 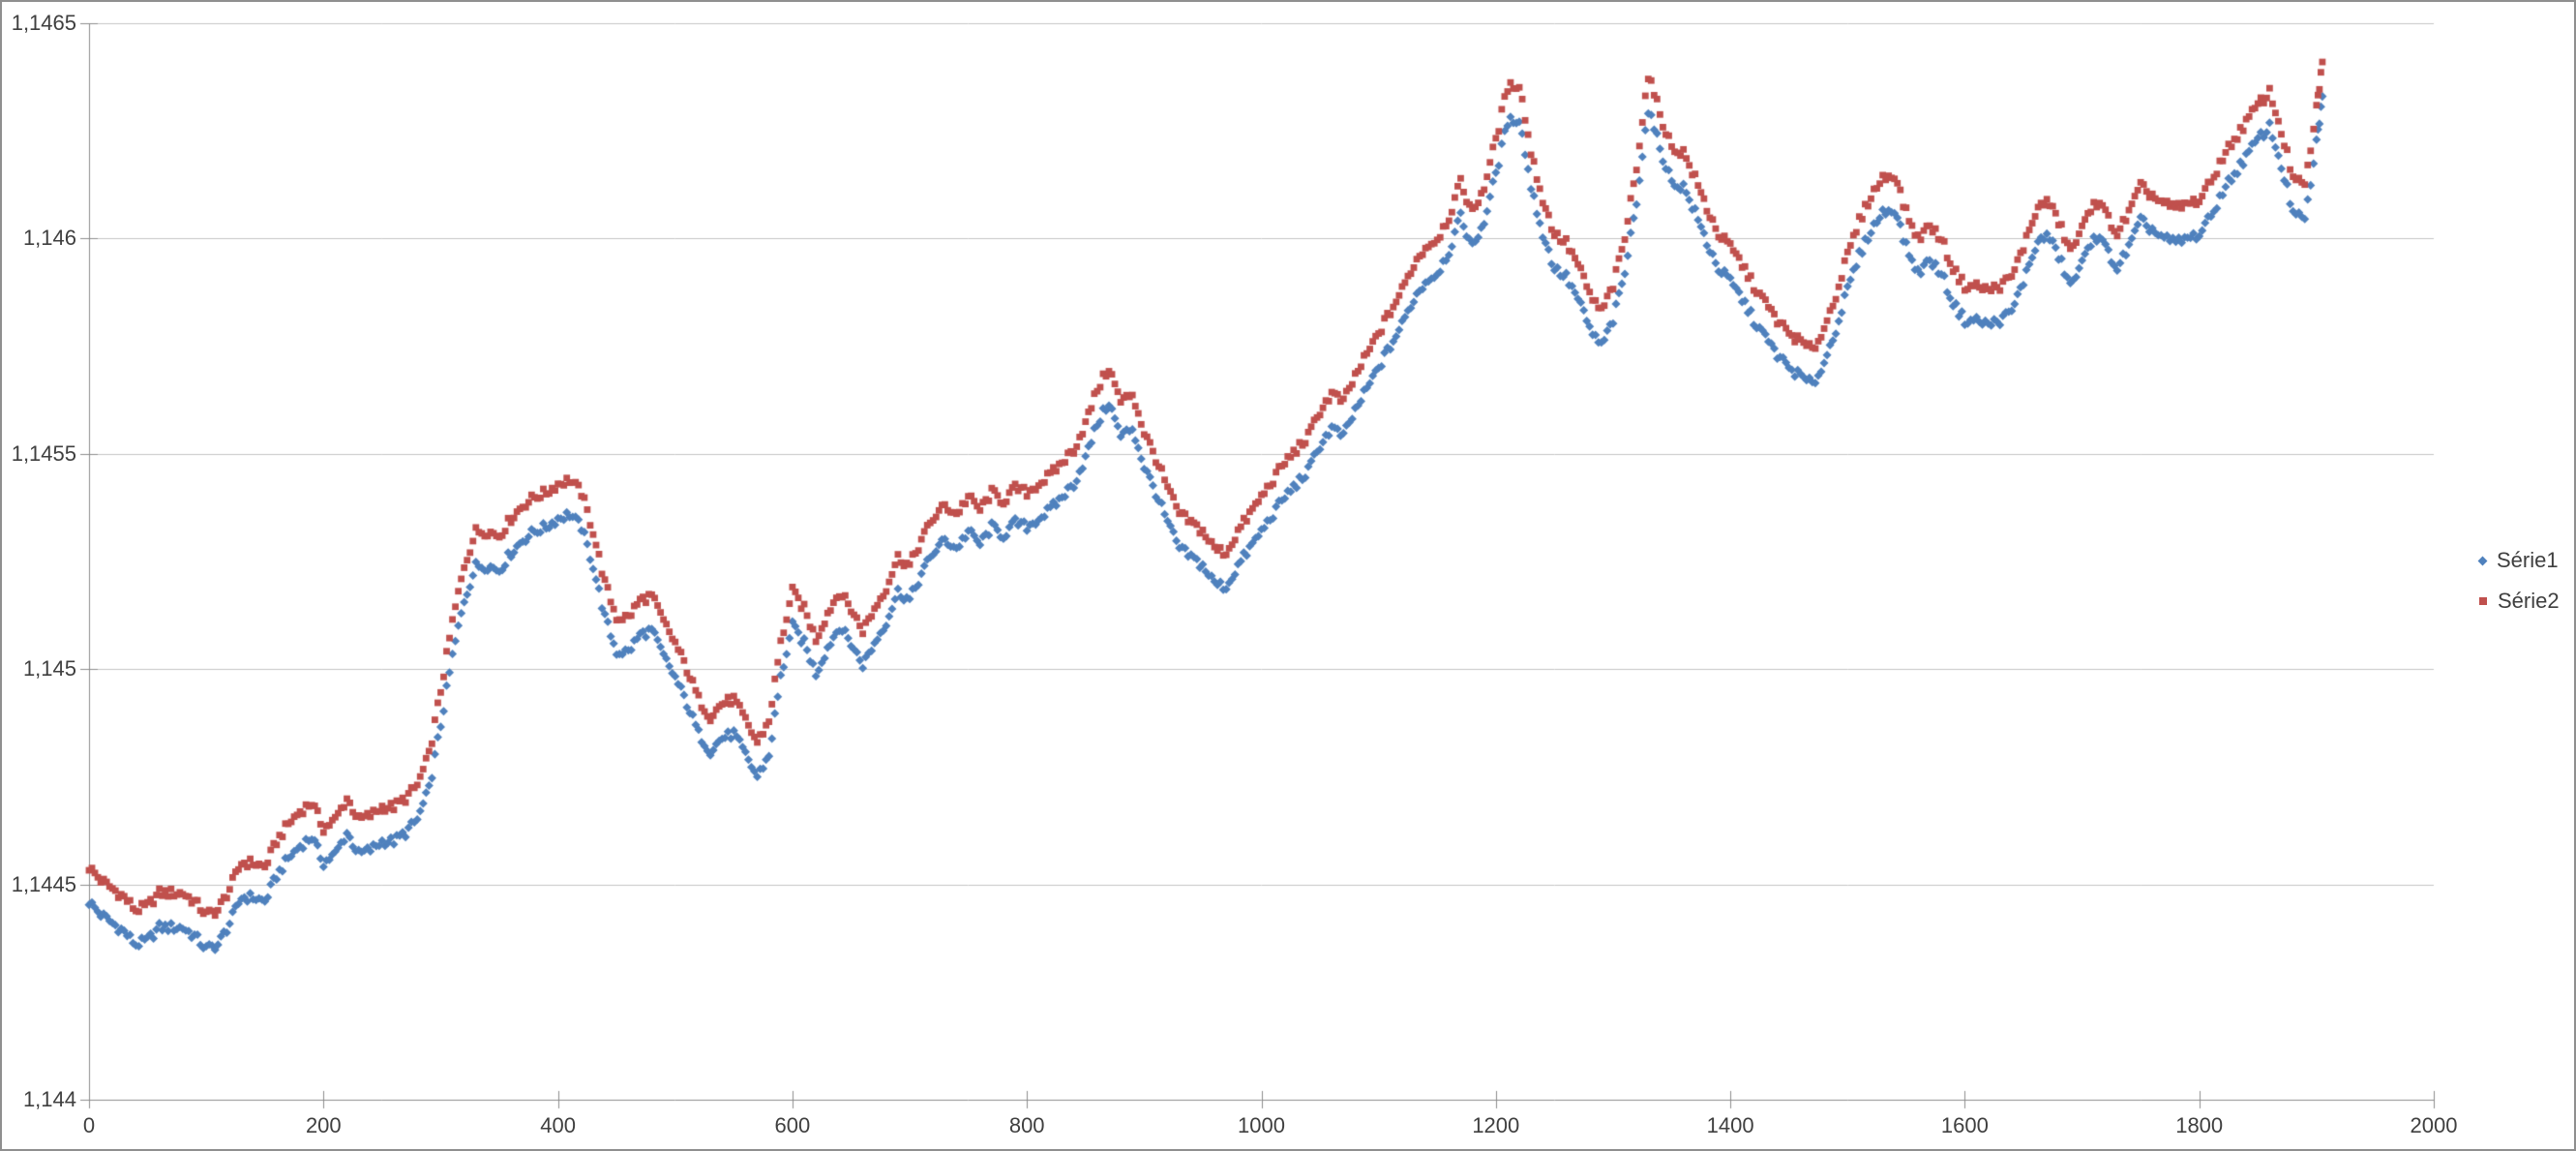 I want to click on legend-item-serie2: Série2, so click(x=2519, y=601).